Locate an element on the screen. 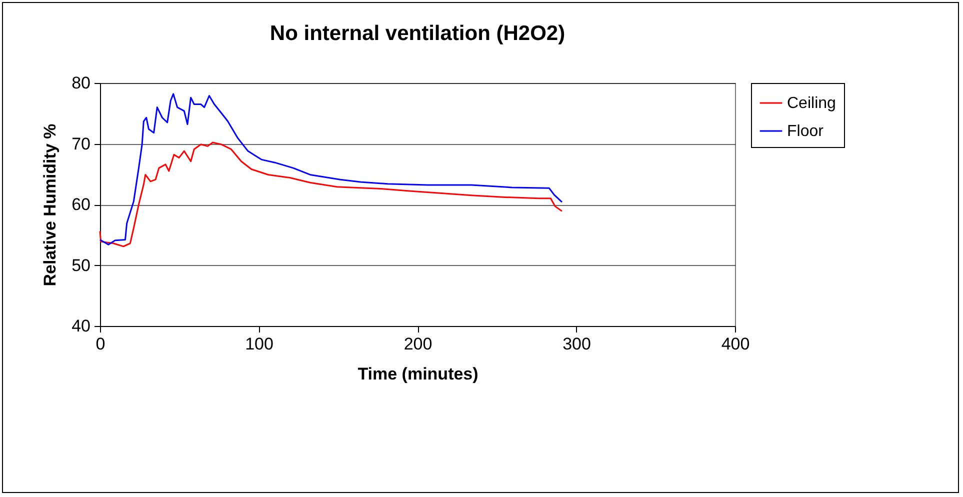 This screenshot has height=497, width=963. x-tick-label: 400 is located at coordinates (735, 344).